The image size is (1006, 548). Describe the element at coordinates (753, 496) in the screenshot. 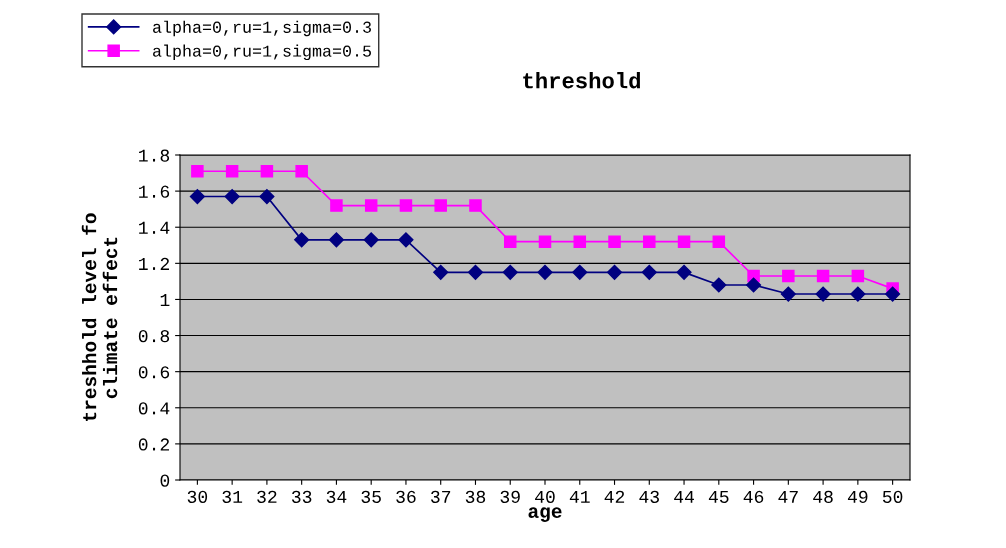

I see `x-tick-label: 46` at that location.